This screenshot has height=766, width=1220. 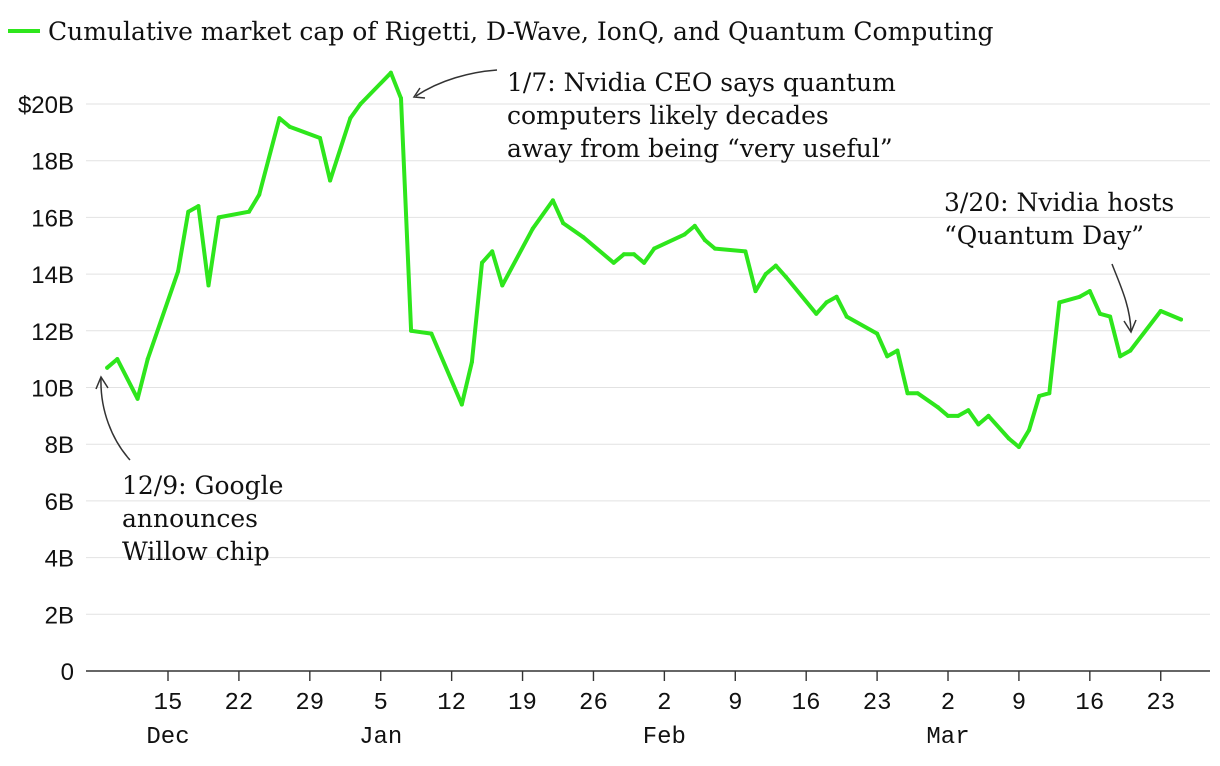 What do you see at coordinates (1059, 202) in the screenshot?
I see `annotation-quantum-day-line-1: 3/20: Nvidia hosts` at bounding box center [1059, 202].